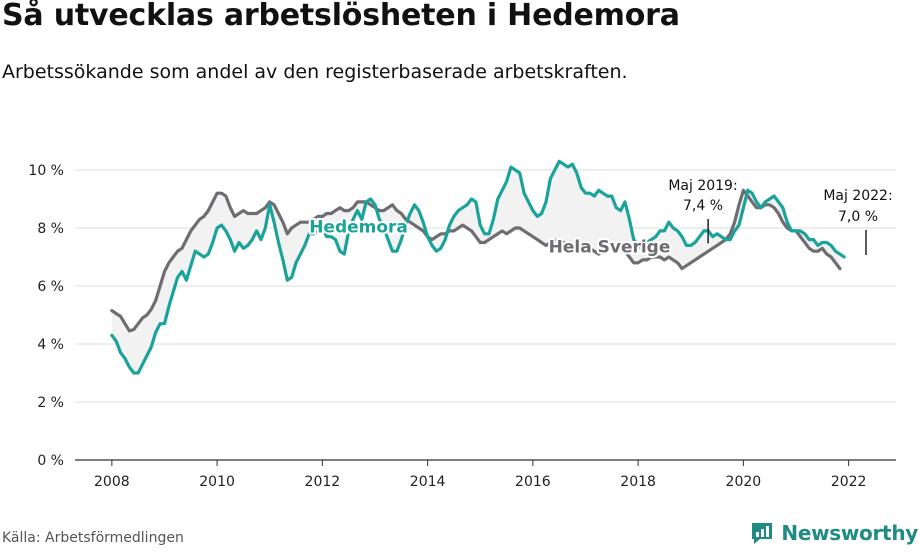  What do you see at coordinates (93, 538) in the screenshot?
I see `source-note: Källa: Arbetsförmedlingen` at bounding box center [93, 538].